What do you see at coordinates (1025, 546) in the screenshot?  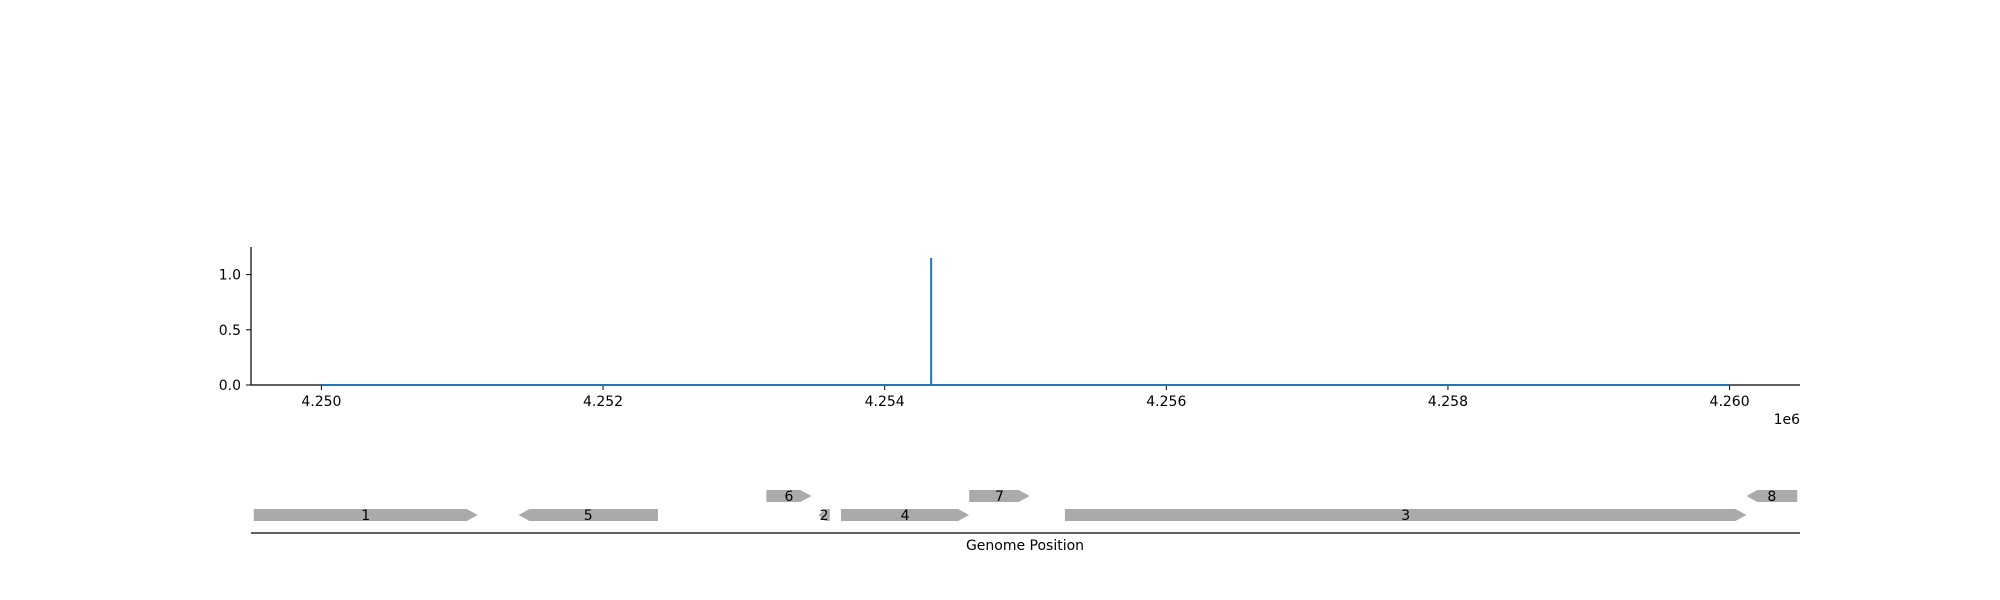 I see `gene-track-xlabel: Genome Position` at bounding box center [1025, 546].